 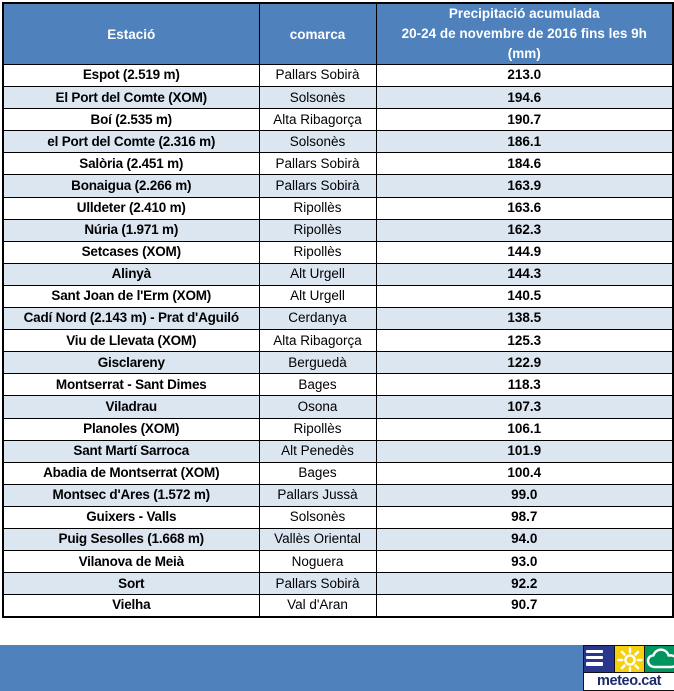 What do you see at coordinates (317, 606) in the screenshot?
I see `cell-comarca: Val d'Aran` at bounding box center [317, 606].